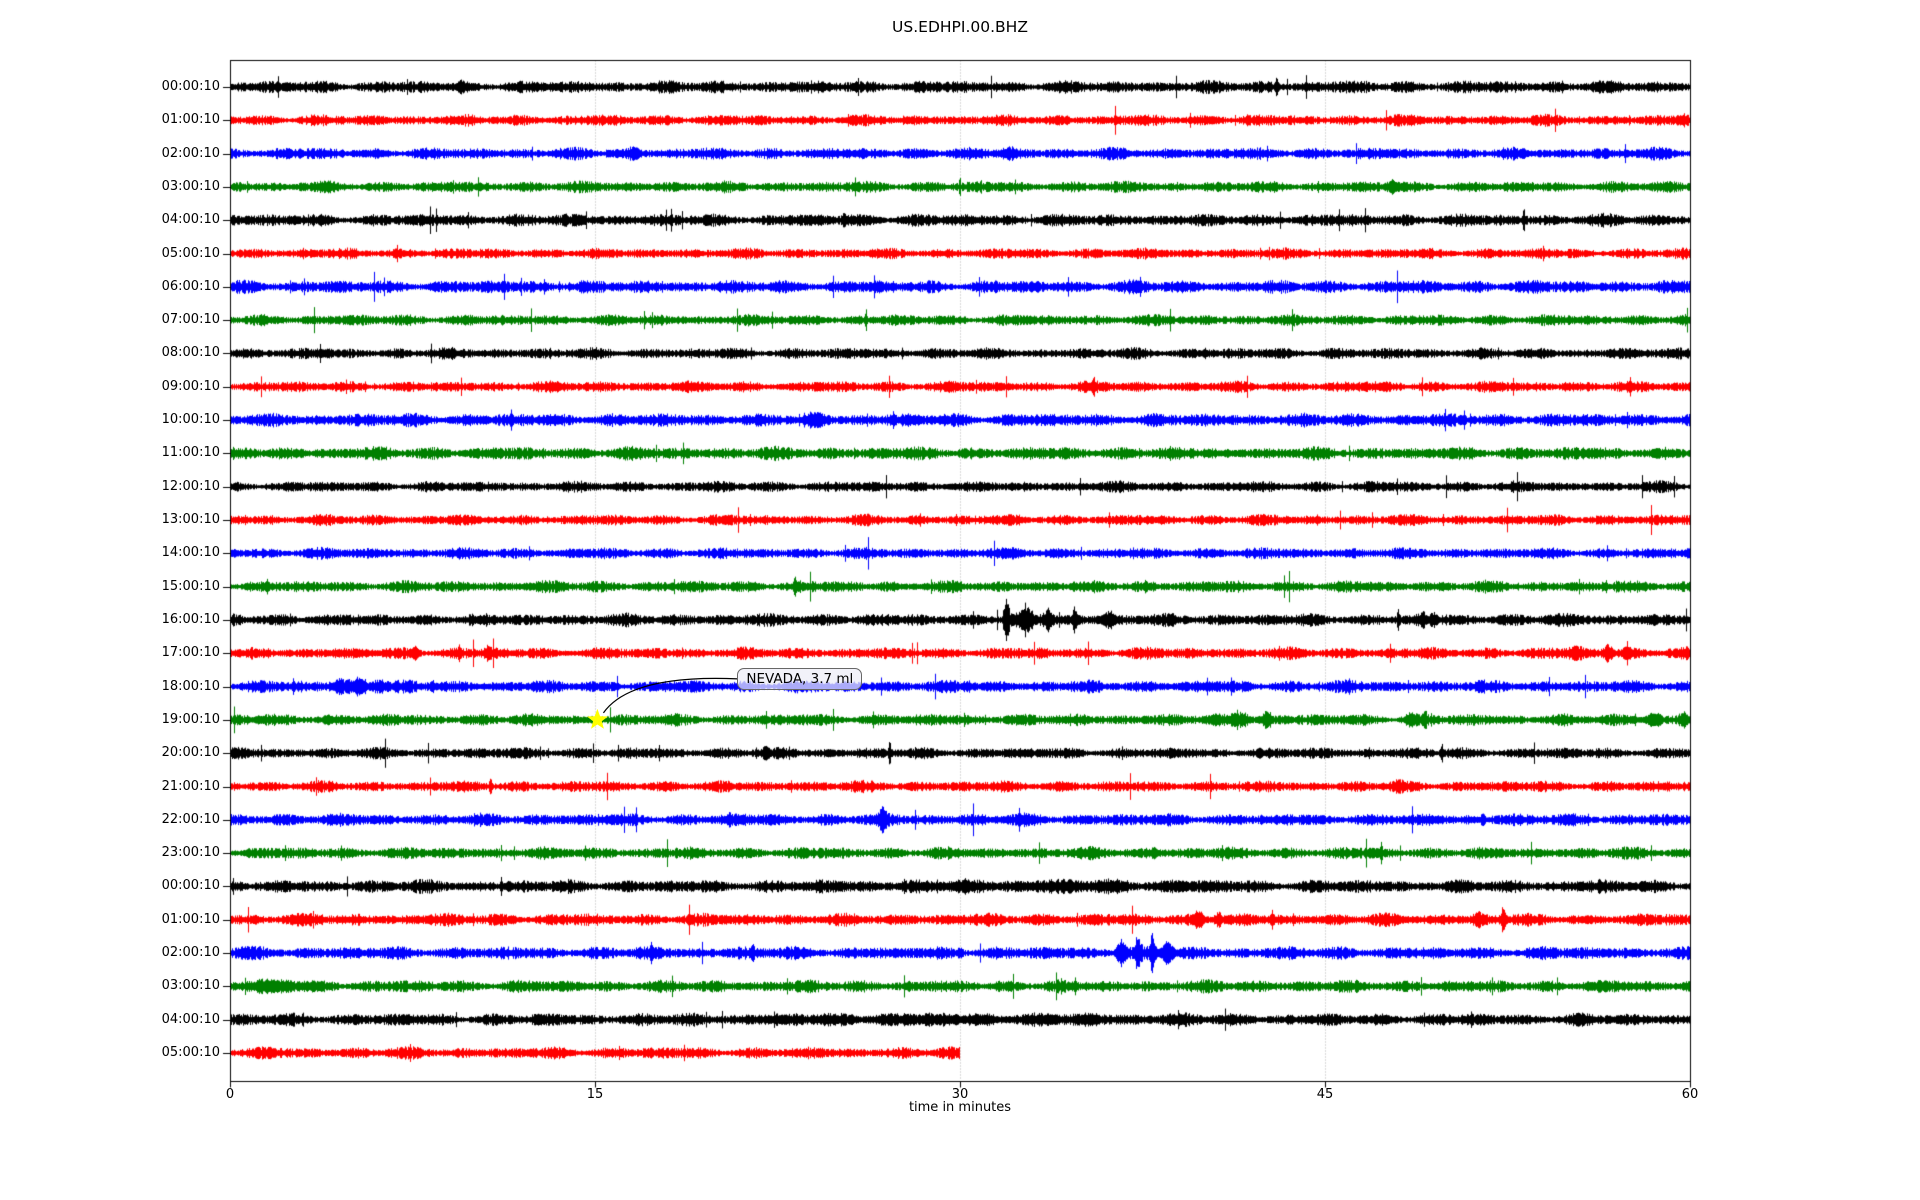  Describe the element at coordinates (190, 686) in the screenshot. I see `y-axis-tick-label: 18:00:10` at that location.